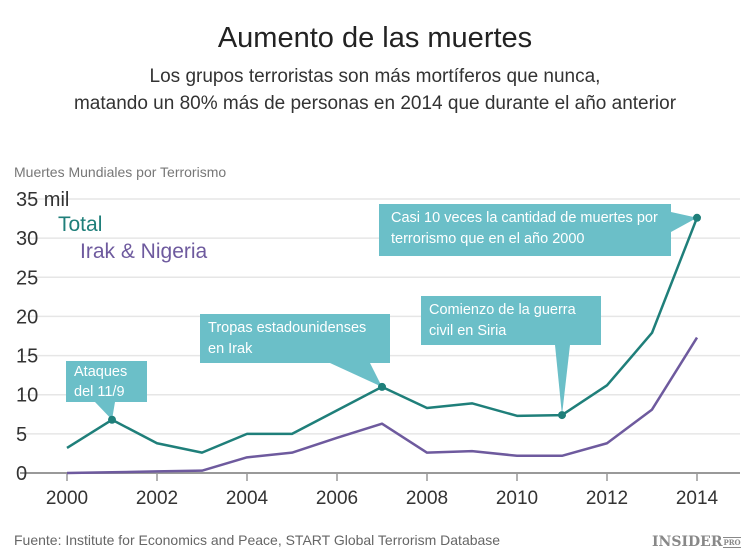  What do you see at coordinates (67, 498) in the screenshot?
I see `x-tick-label: 2000` at bounding box center [67, 498].